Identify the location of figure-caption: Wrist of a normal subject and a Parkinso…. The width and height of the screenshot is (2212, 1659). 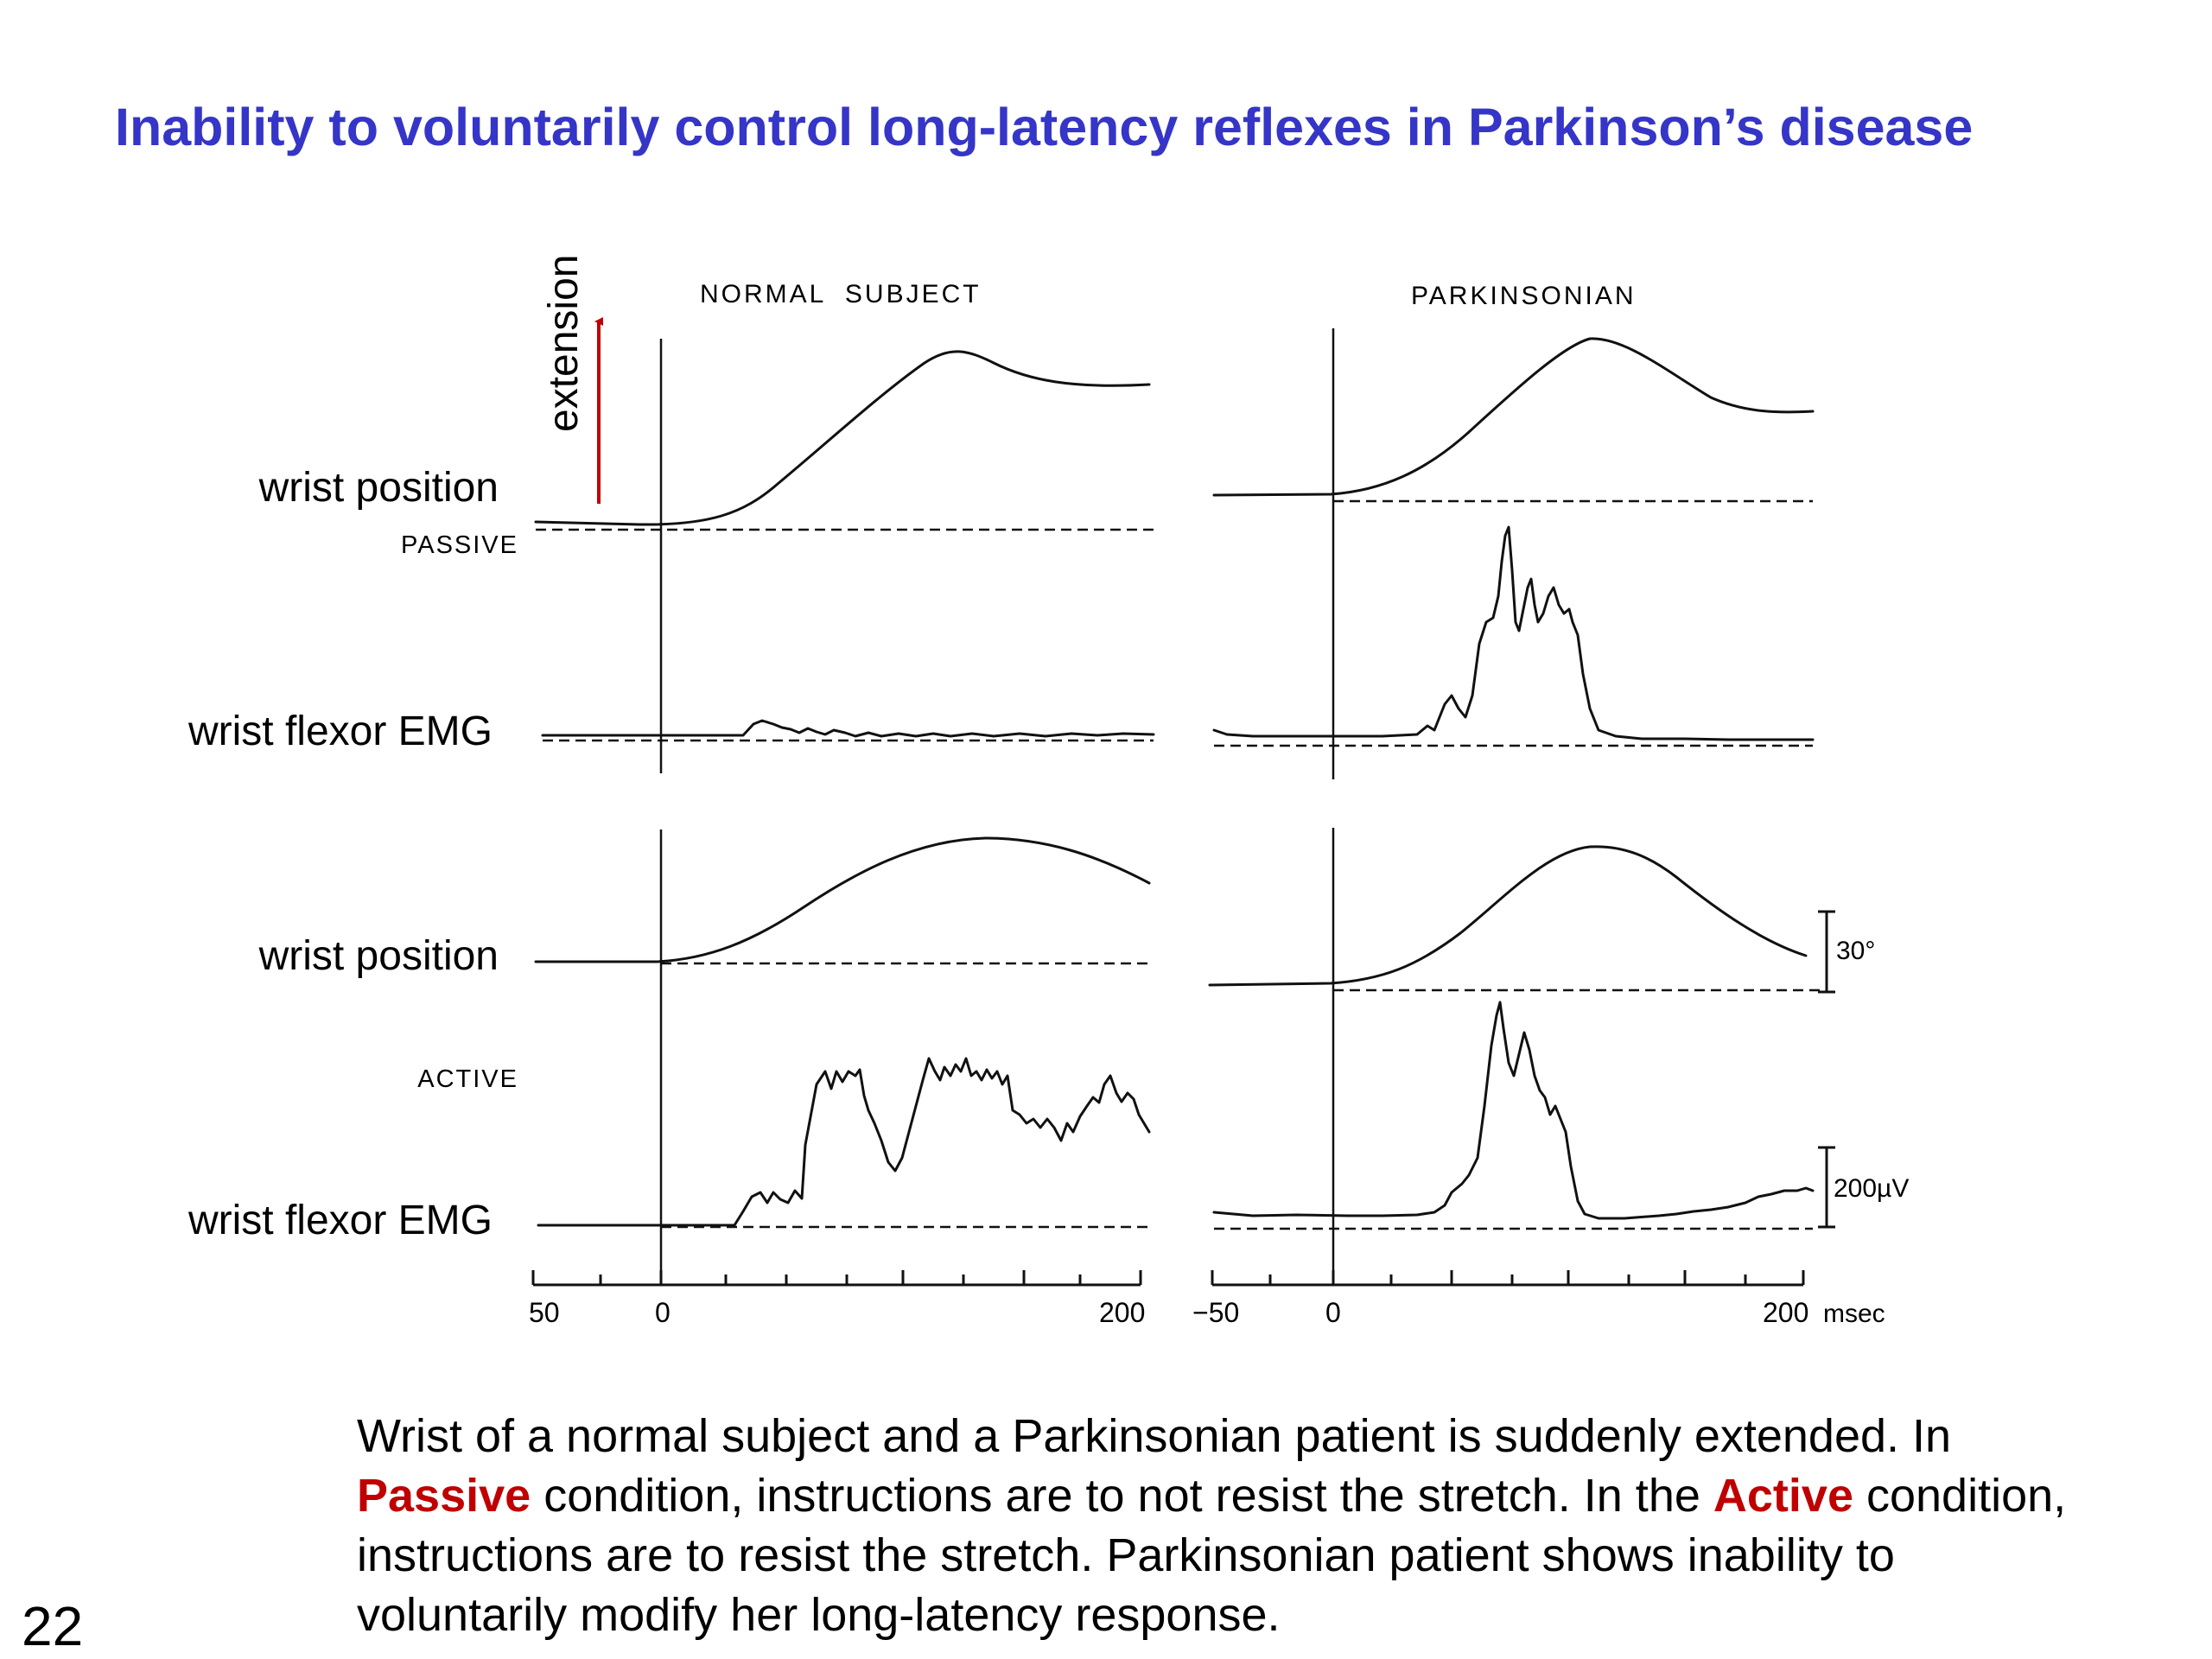
(1221, 1526).